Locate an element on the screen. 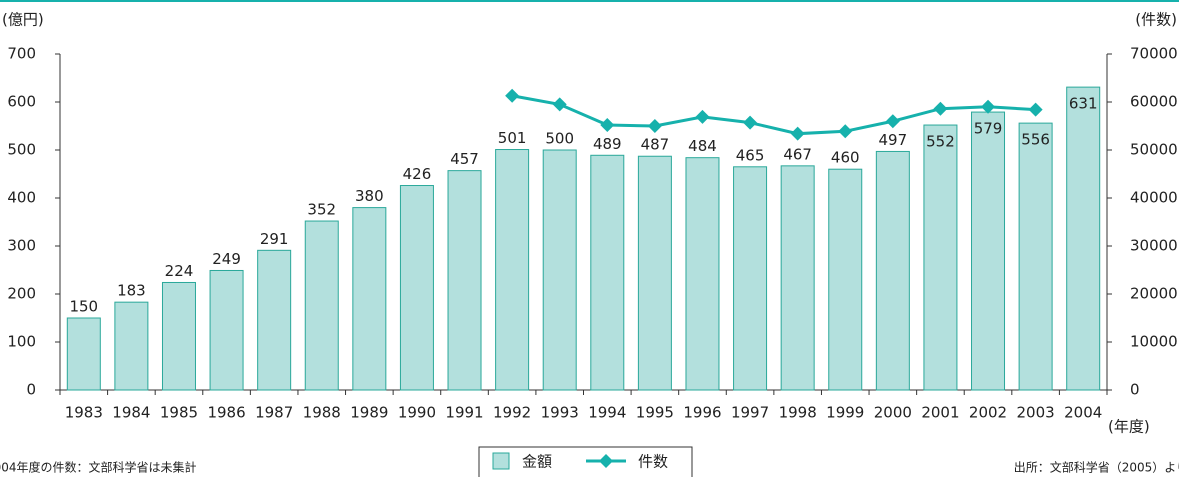 The image size is (1179, 477). value-label: 552 is located at coordinates (940, 142).